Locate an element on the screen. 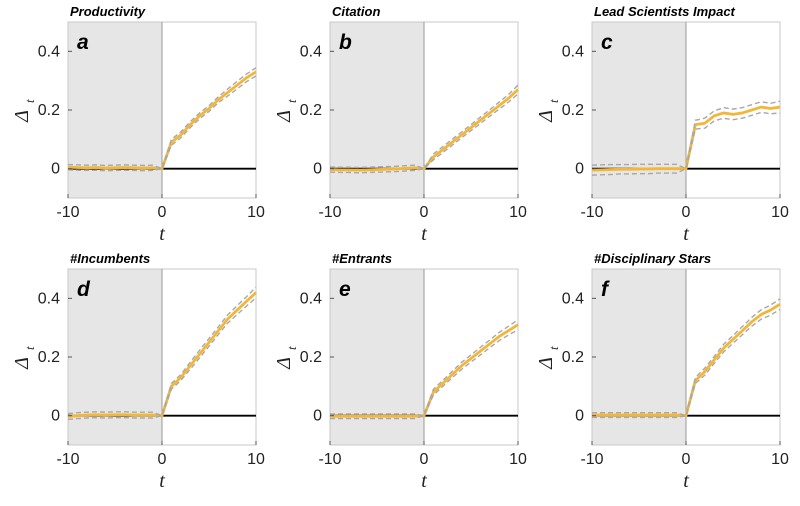 The height and width of the screenshot is (506, 800). panel-letter: c is located at coordinates (607, 42).